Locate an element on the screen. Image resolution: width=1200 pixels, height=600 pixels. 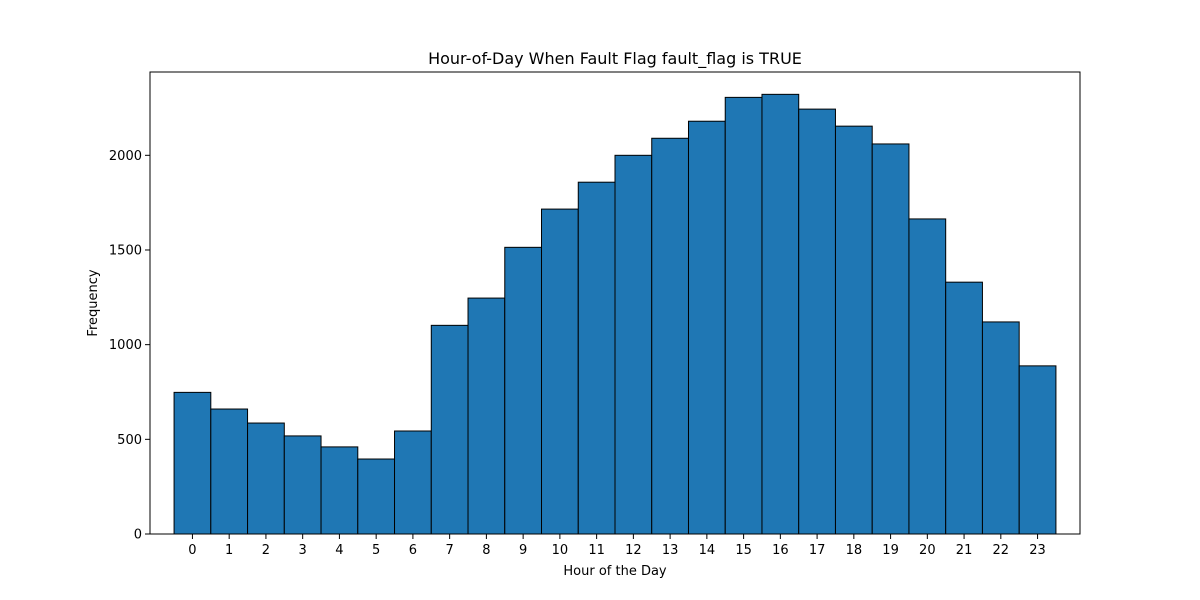
y-axis-ticks: 0 500 1000 1500 2000 is located at coordinates (129, 346).